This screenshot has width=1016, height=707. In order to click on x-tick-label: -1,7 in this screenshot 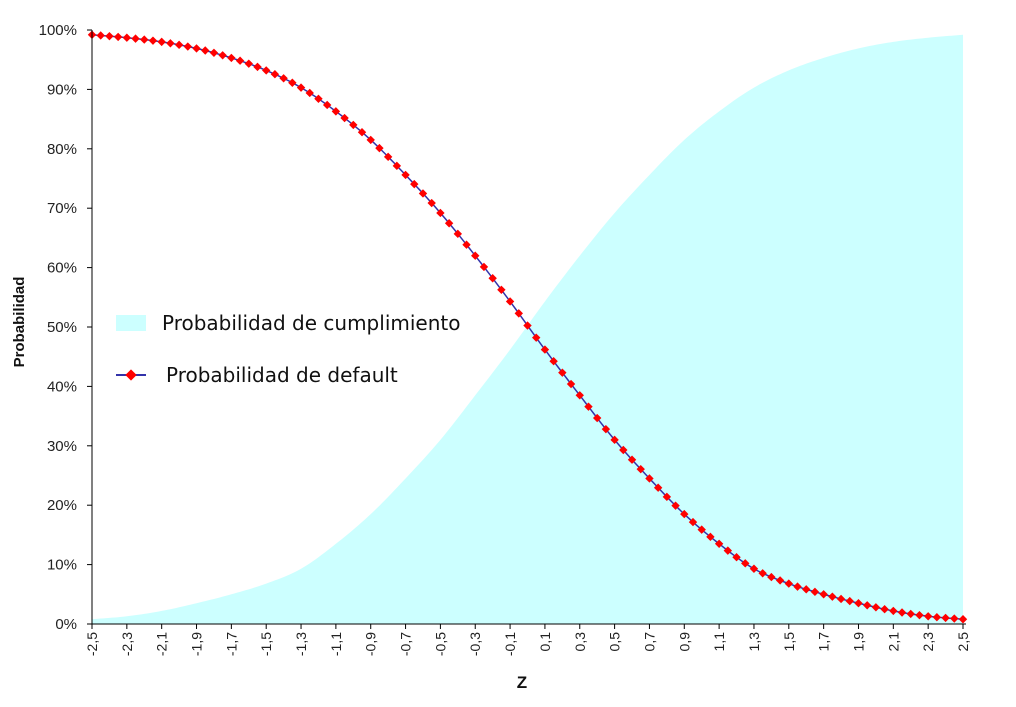, I will do `click(231, 644)`.